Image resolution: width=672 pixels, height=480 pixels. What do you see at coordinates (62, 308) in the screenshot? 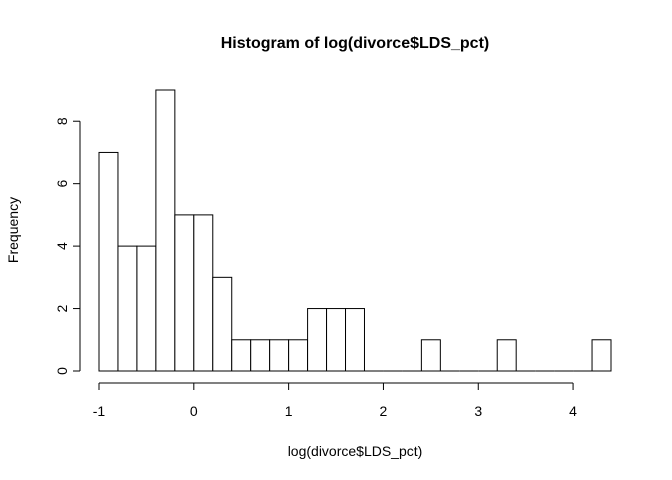
I see `y-tick-label: 2` at bounding box center [62, 308].